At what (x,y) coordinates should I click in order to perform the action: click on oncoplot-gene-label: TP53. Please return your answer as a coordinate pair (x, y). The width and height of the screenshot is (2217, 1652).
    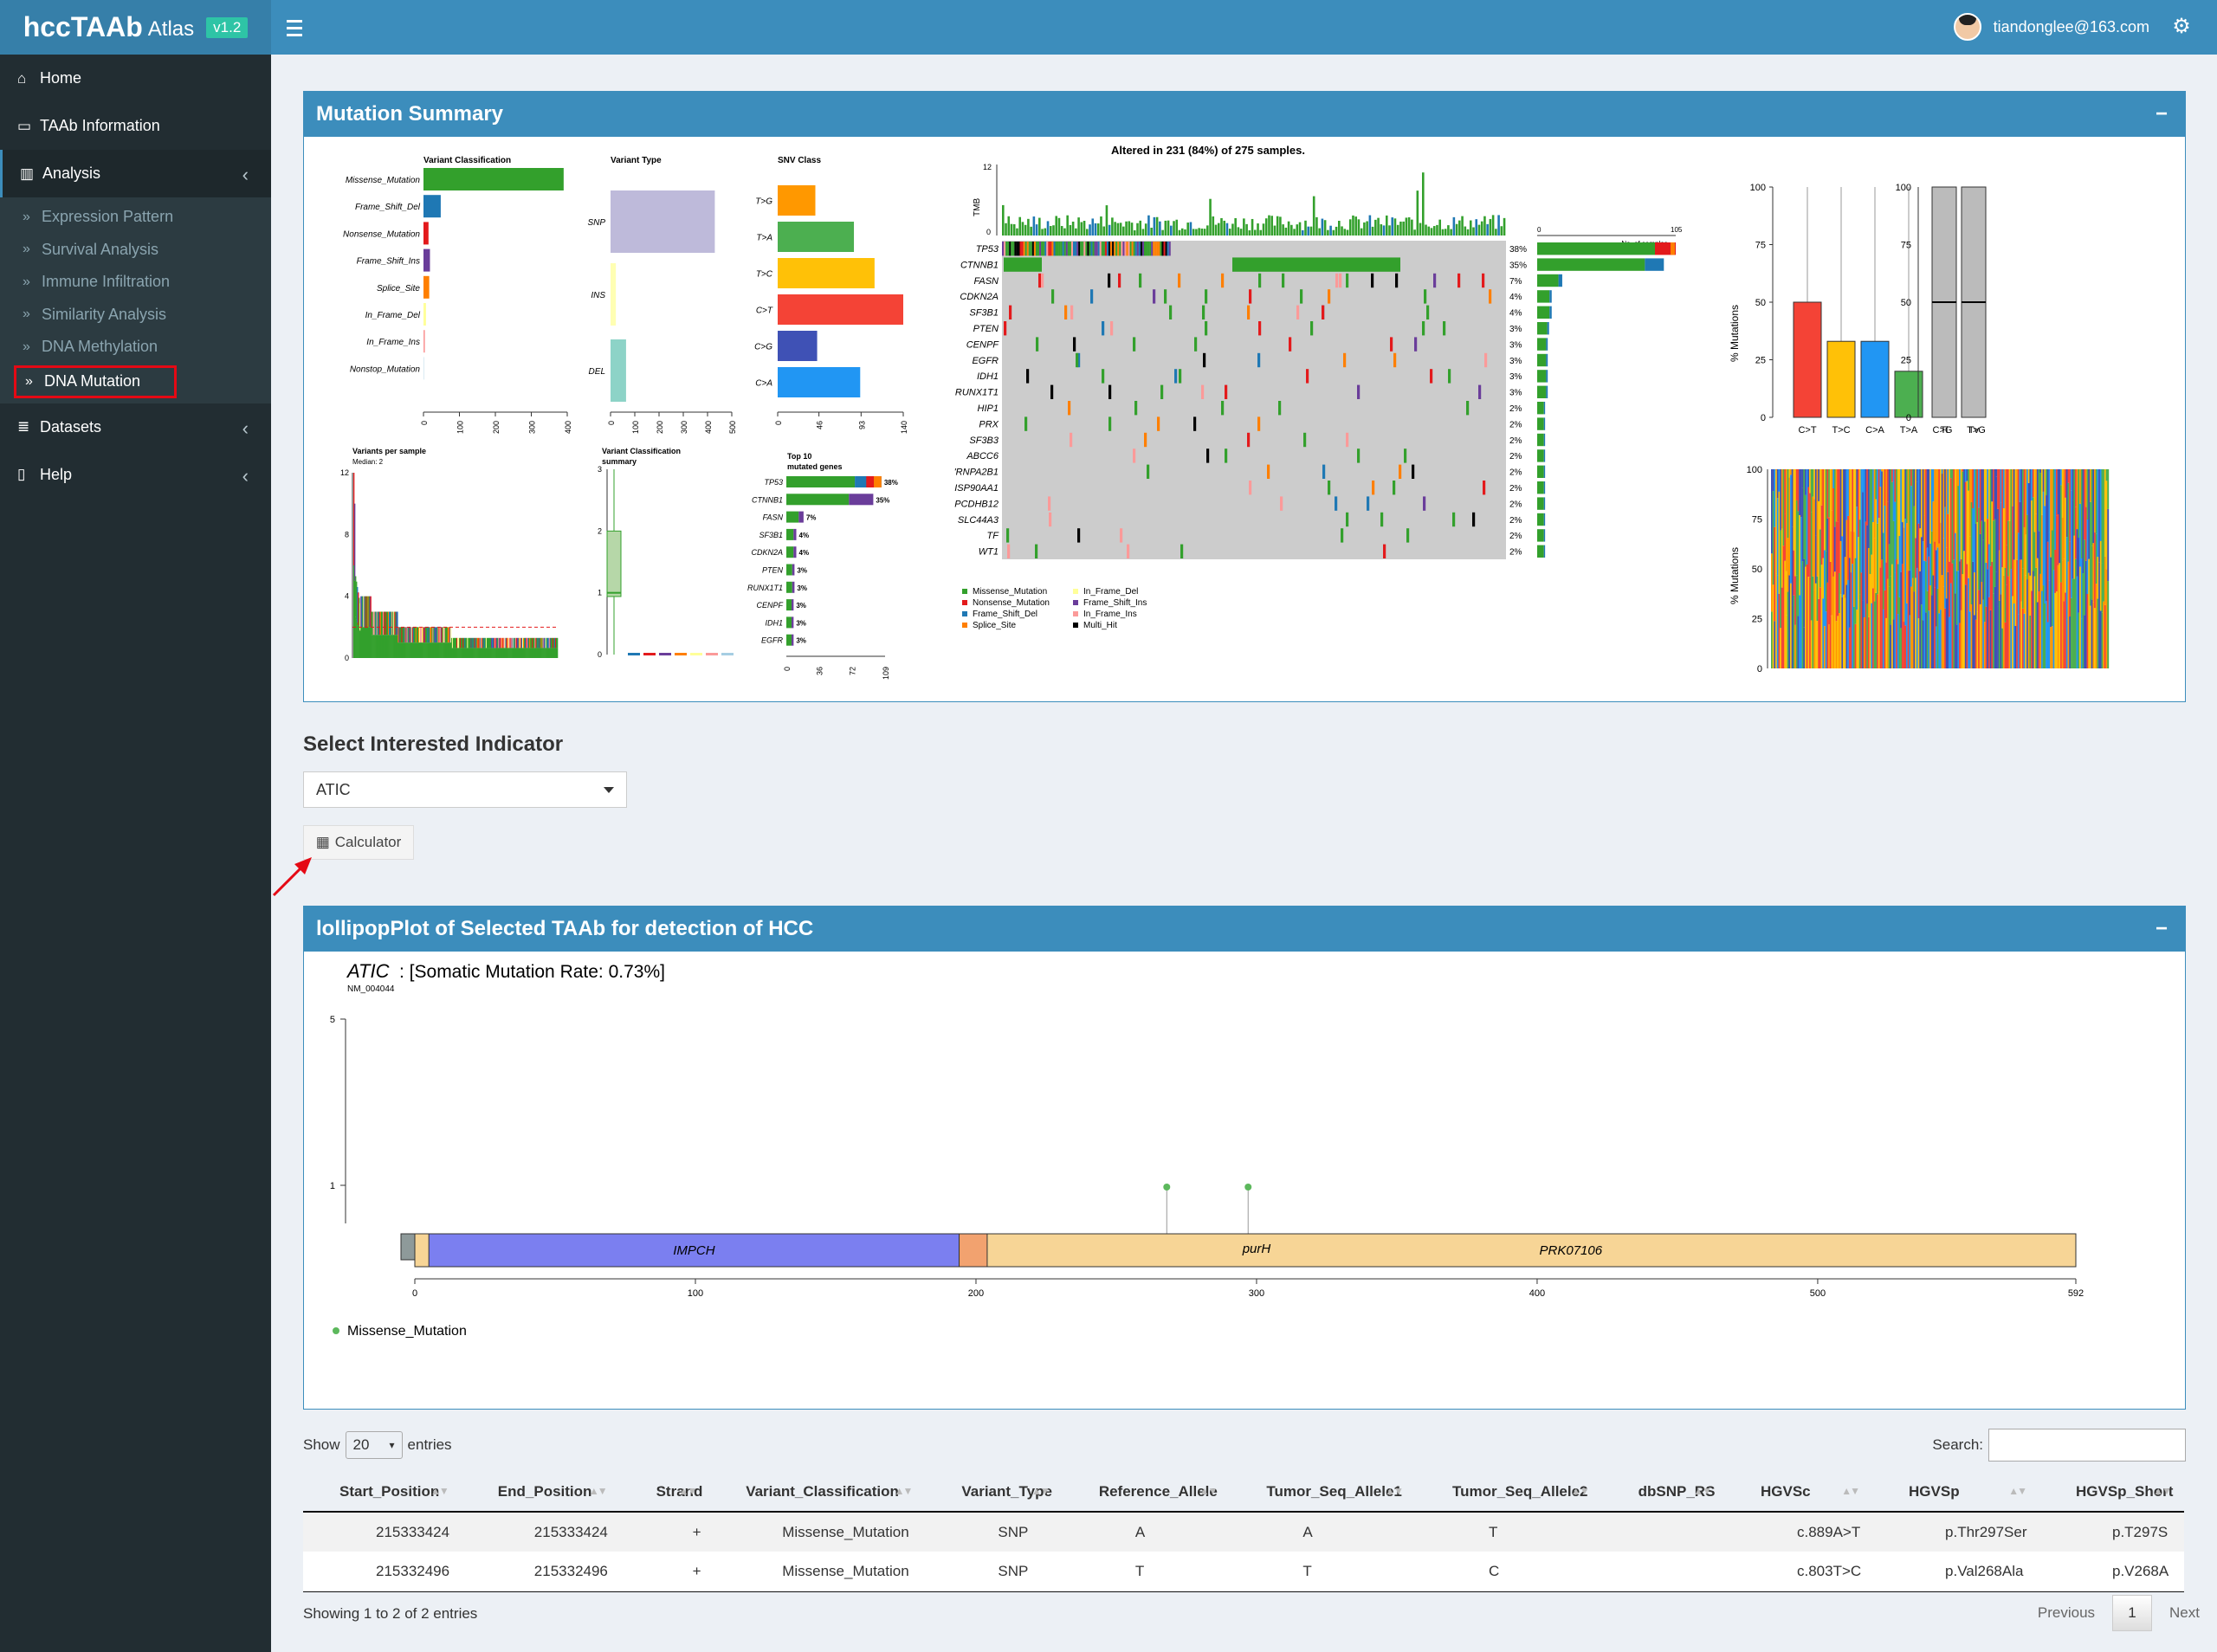
    Looking at the image, I should click on (987, 249).